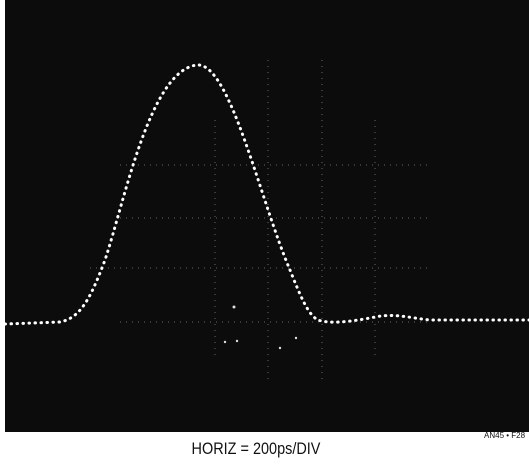 The width and height of the screenshot is (529, 464). Describe the element at coordinates (256, 448) in the screenshot. I see `caption: HORIZ = 200ps/DIV` at that location.